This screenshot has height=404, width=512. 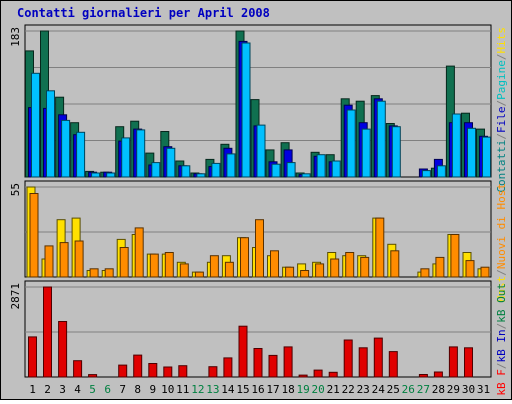 I want to click on day-label: 31, so click(x=483, y=389).